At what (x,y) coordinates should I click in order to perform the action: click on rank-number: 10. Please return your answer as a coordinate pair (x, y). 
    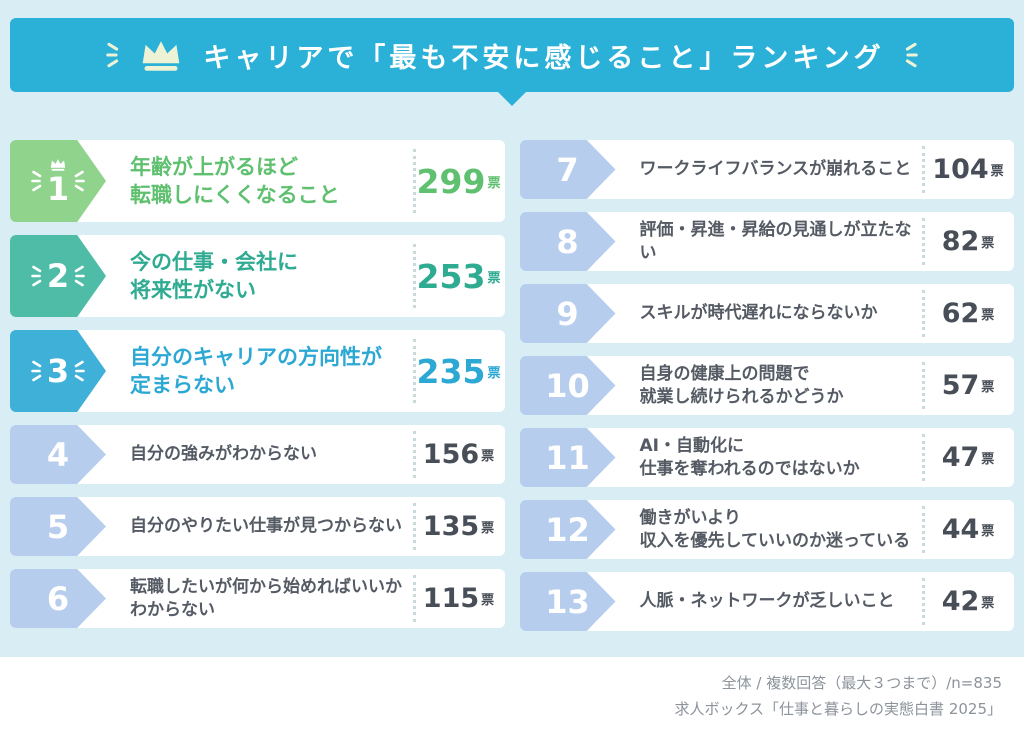
    Looking at the image, I should click on (567, 385).